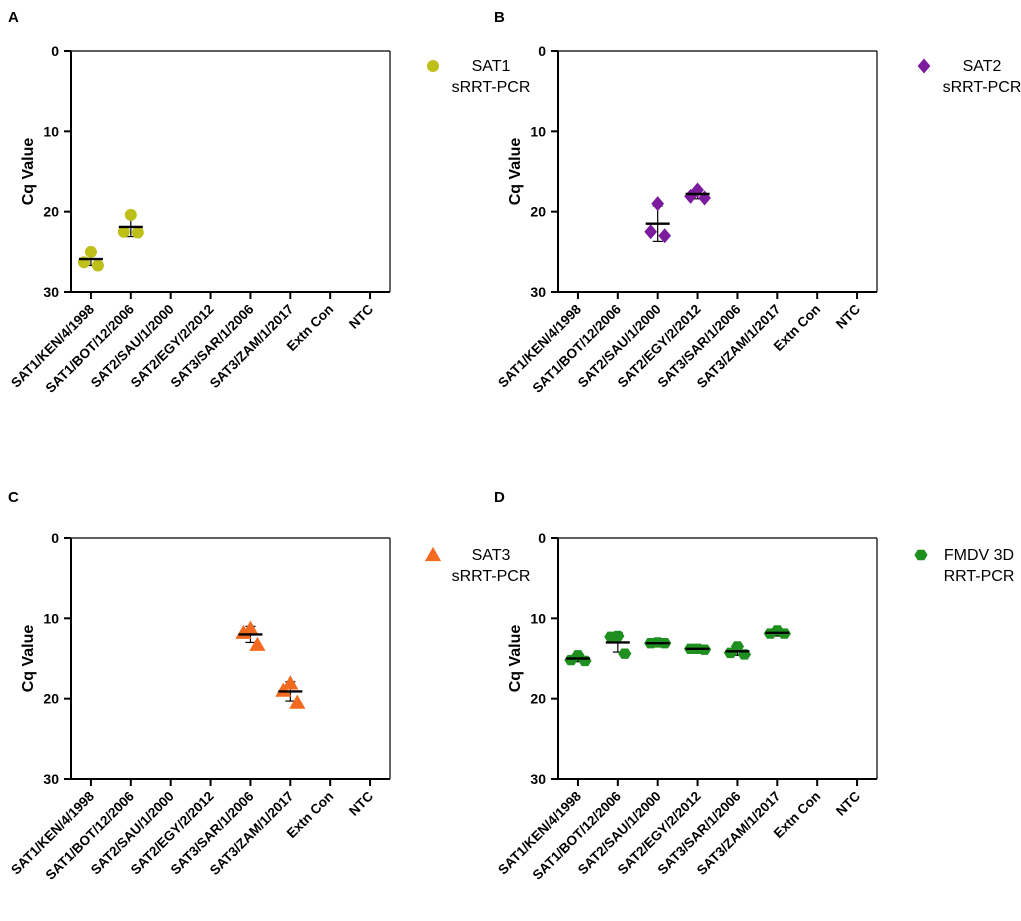  What do you see at coordinates (979, 576) in the screenshot?
I see `legend-label-line2: RRT-PCR` at bounding box center [979, 576].